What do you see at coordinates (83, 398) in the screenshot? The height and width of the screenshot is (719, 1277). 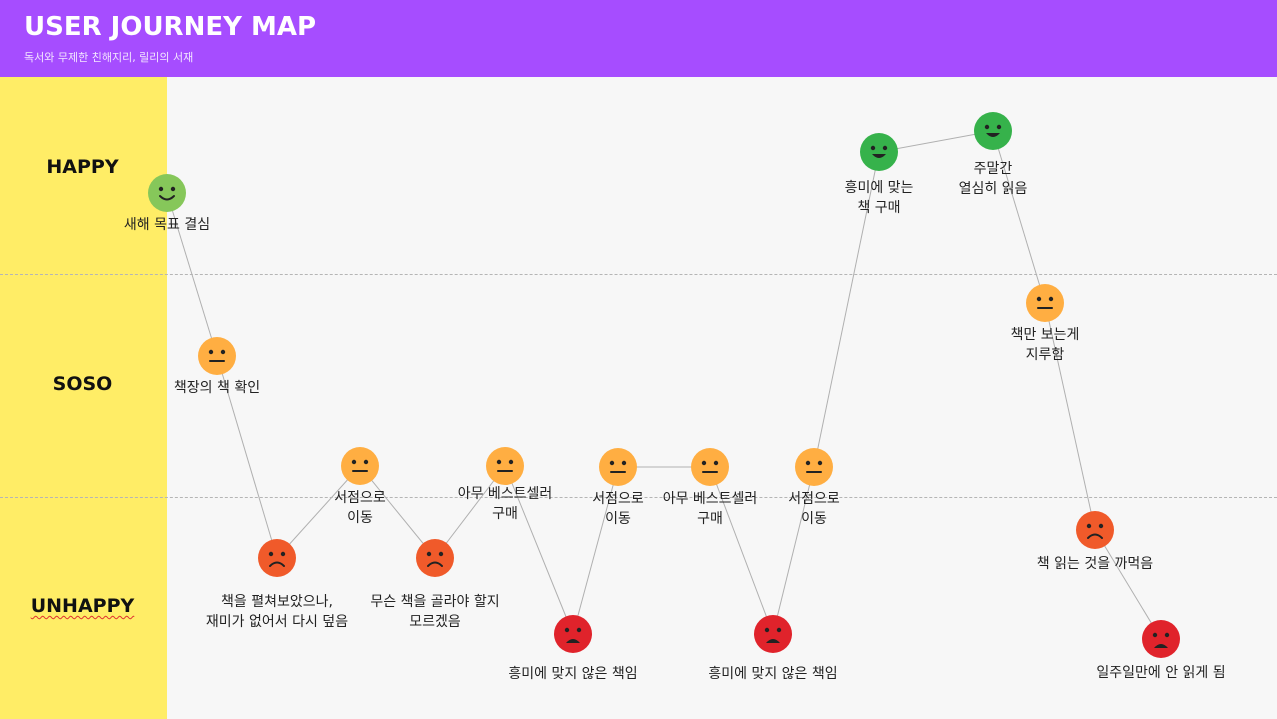 I see `lane-sidebar` at bounding box center [83, 398].